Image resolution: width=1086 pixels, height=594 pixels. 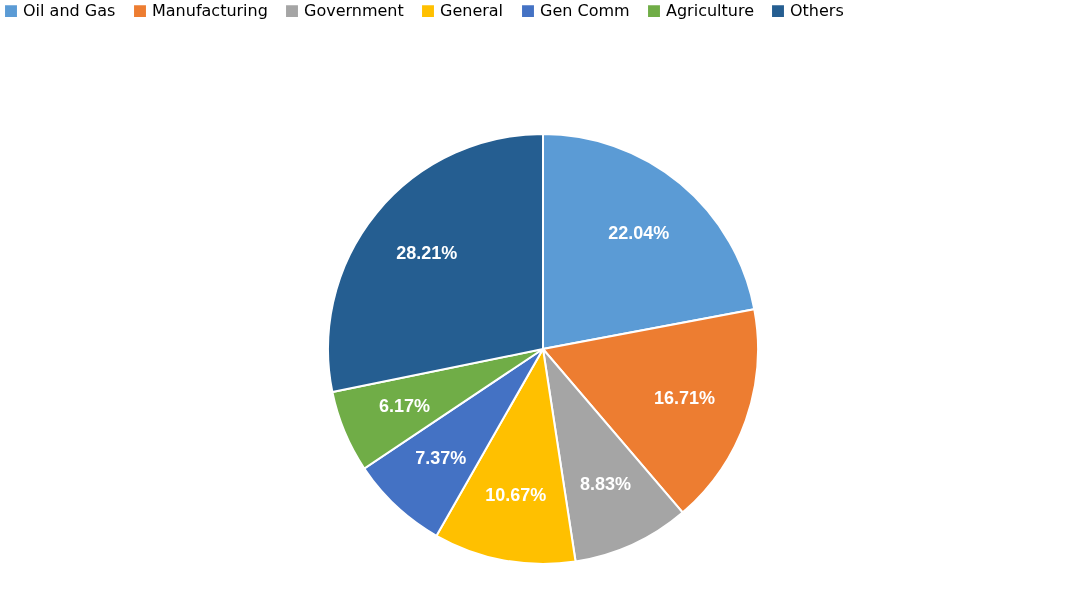 I want to click on data-label: 8.83%, so click(x=605, y=484).